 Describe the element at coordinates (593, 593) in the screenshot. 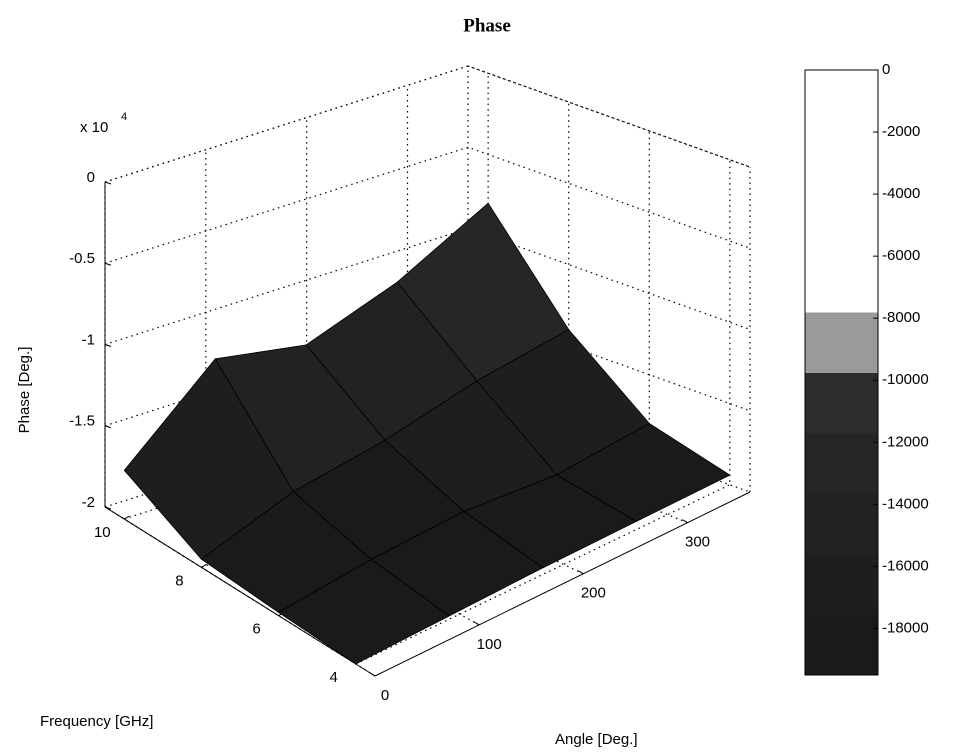

I see `y-tick-label: 200` at that location.